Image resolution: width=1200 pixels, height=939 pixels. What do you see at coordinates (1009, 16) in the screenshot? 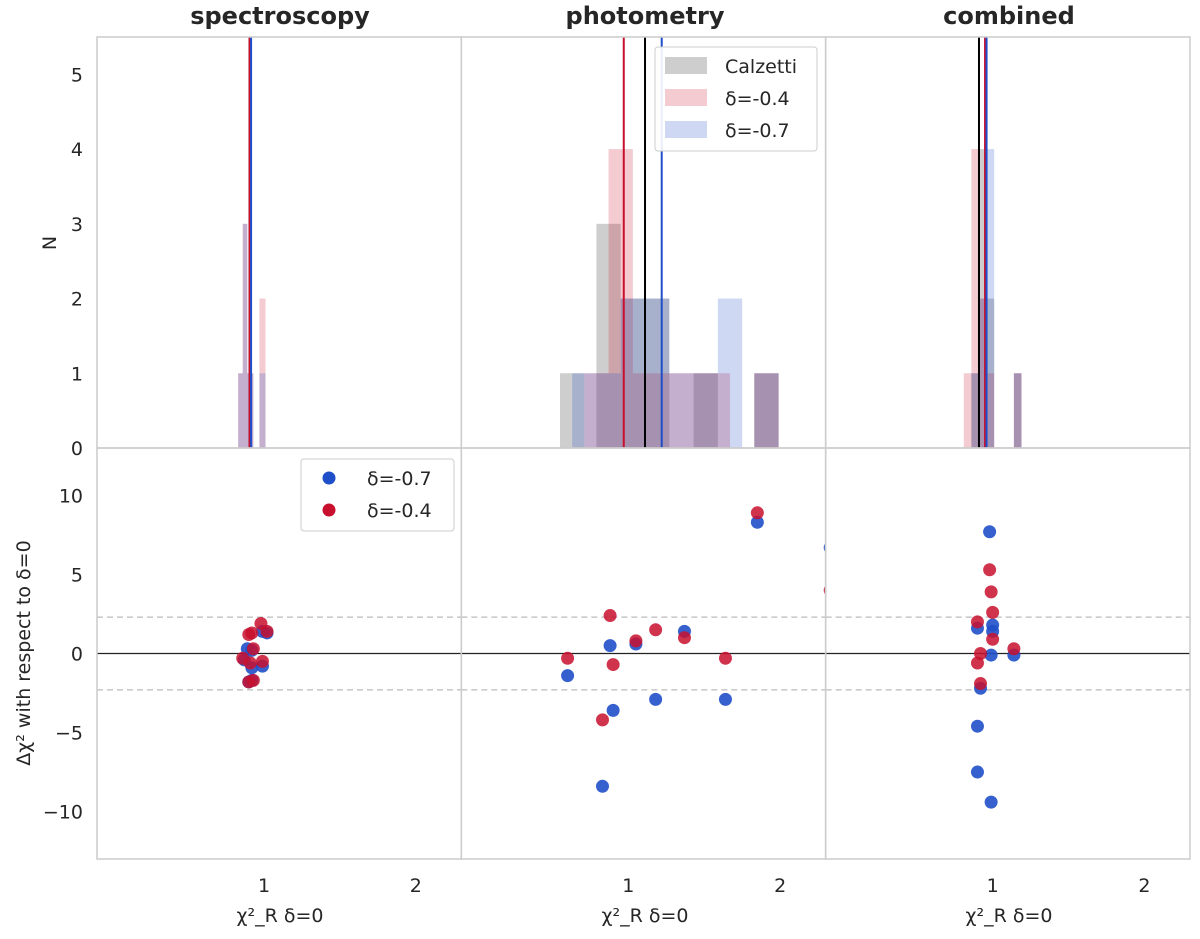
I see `panel-title-combined: combined` at bounding box center [1009, 16].